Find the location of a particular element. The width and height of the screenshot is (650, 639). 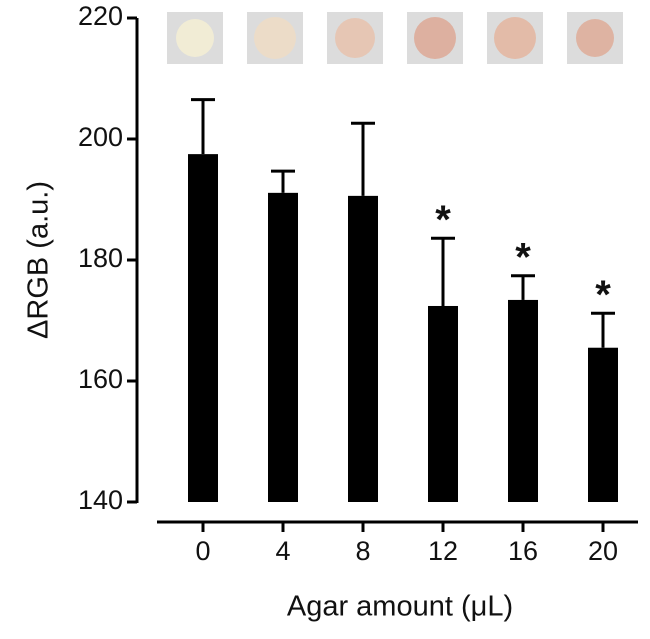

x-tick-label: 20 is located at coordinates (603, 551).